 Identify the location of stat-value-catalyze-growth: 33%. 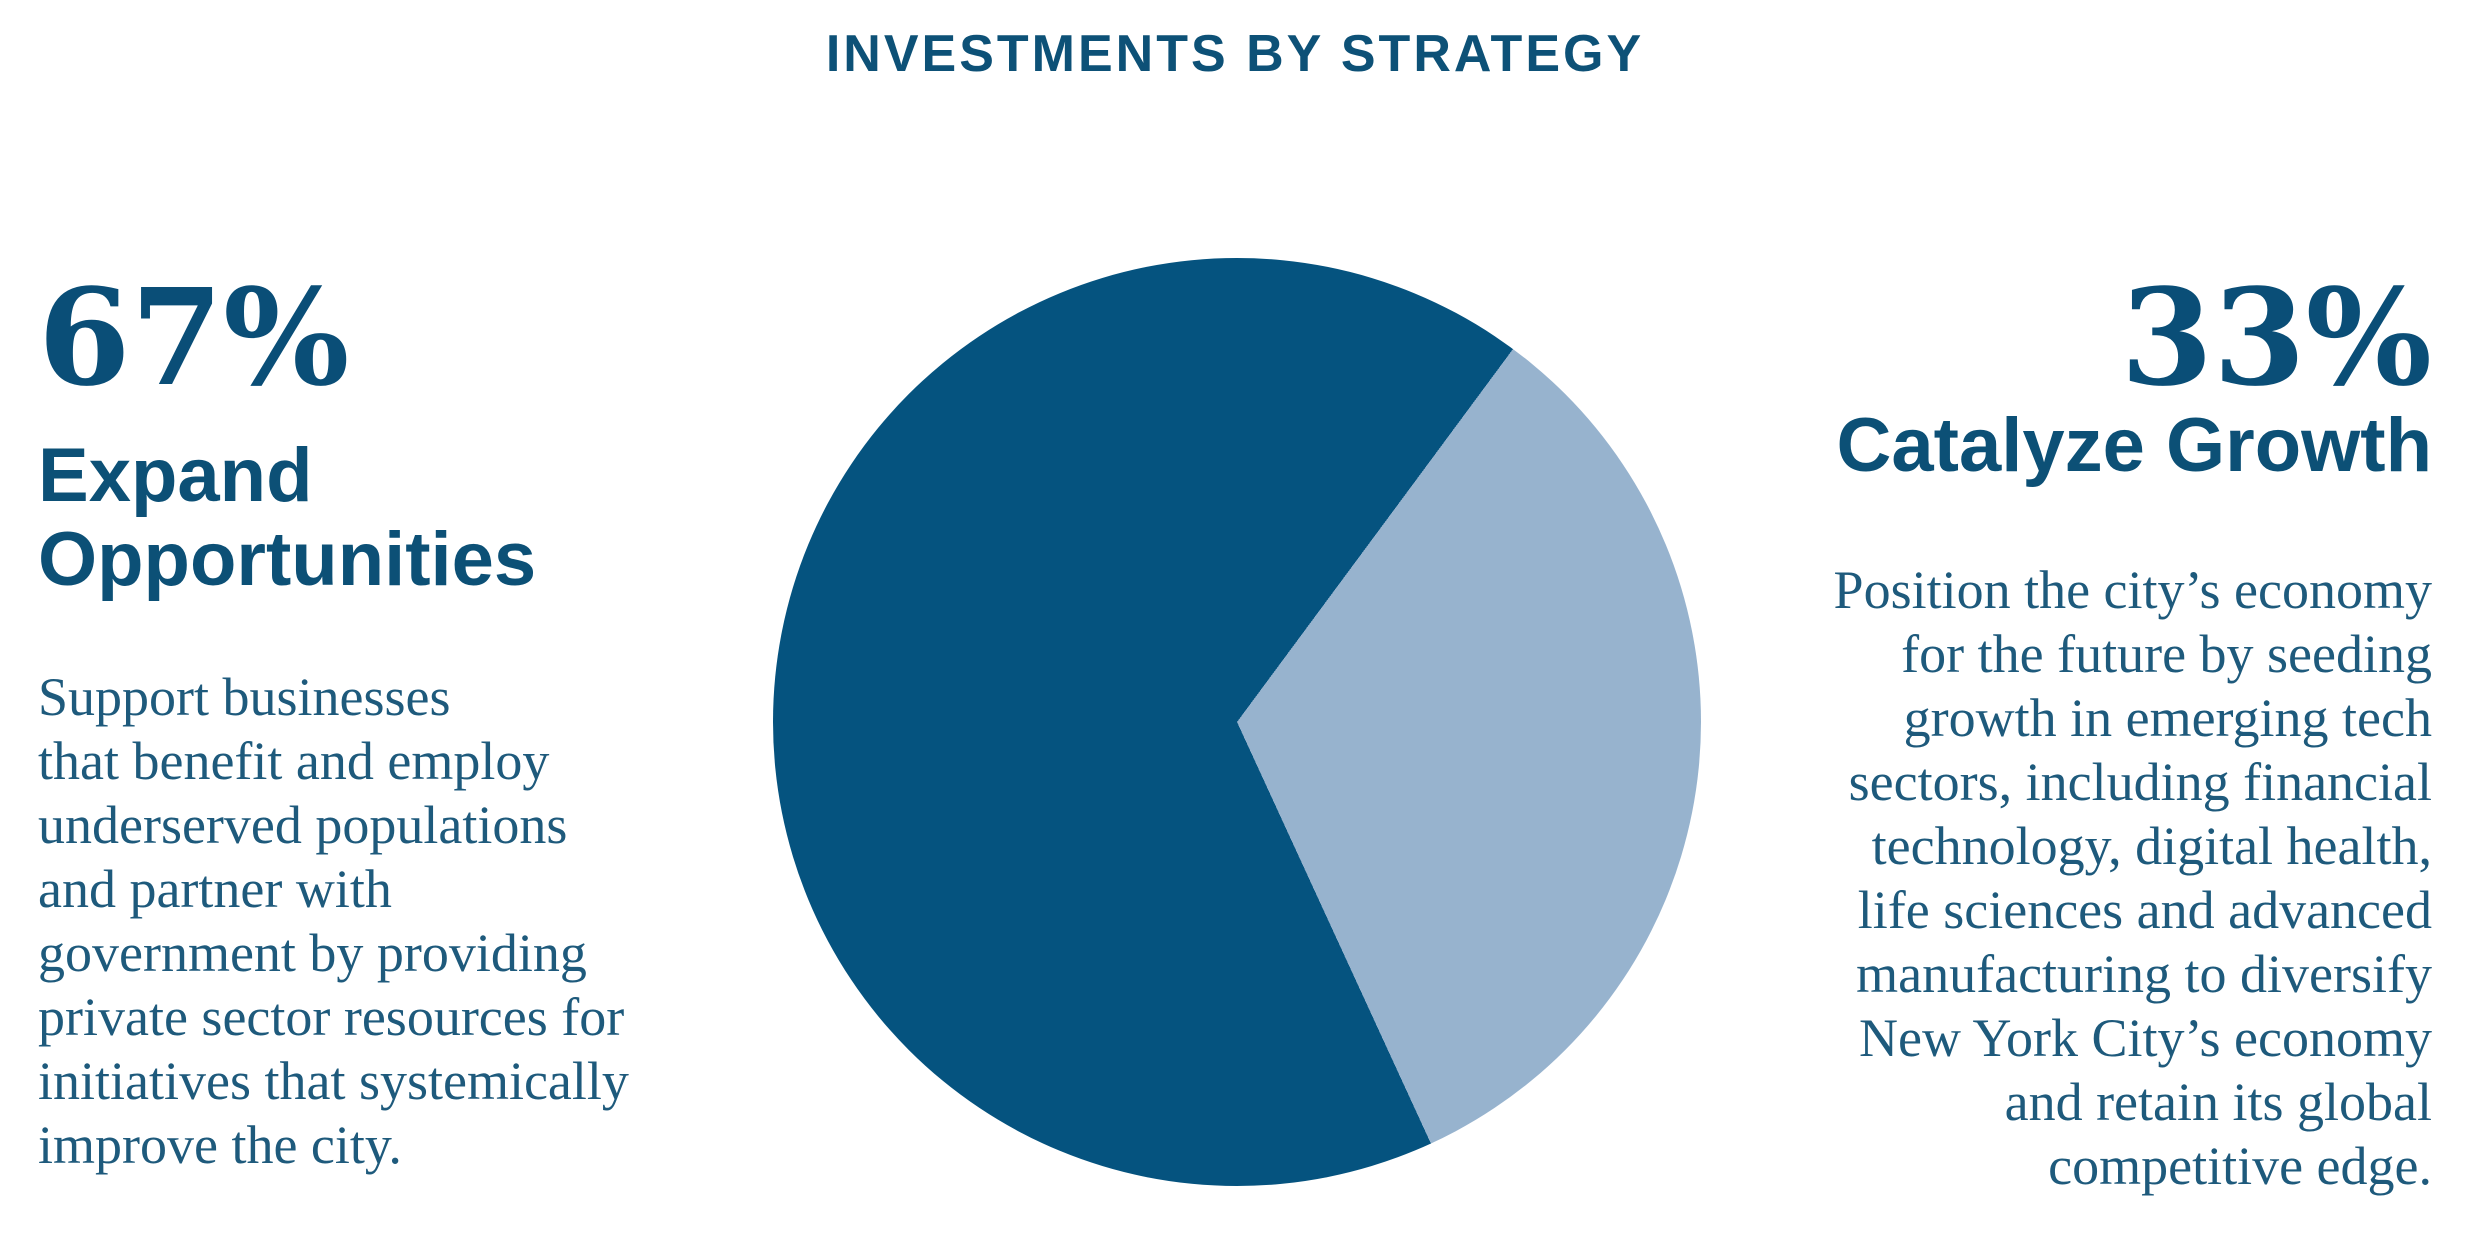
(2276, 338).